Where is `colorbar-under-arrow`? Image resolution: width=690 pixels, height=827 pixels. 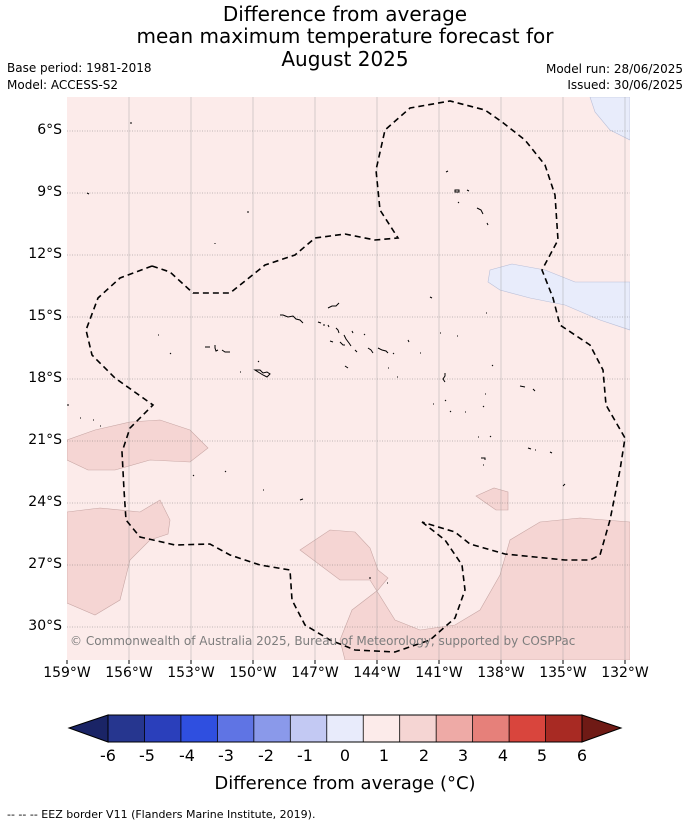
colorbar-under-arrow is located at coordinates (88, 728).